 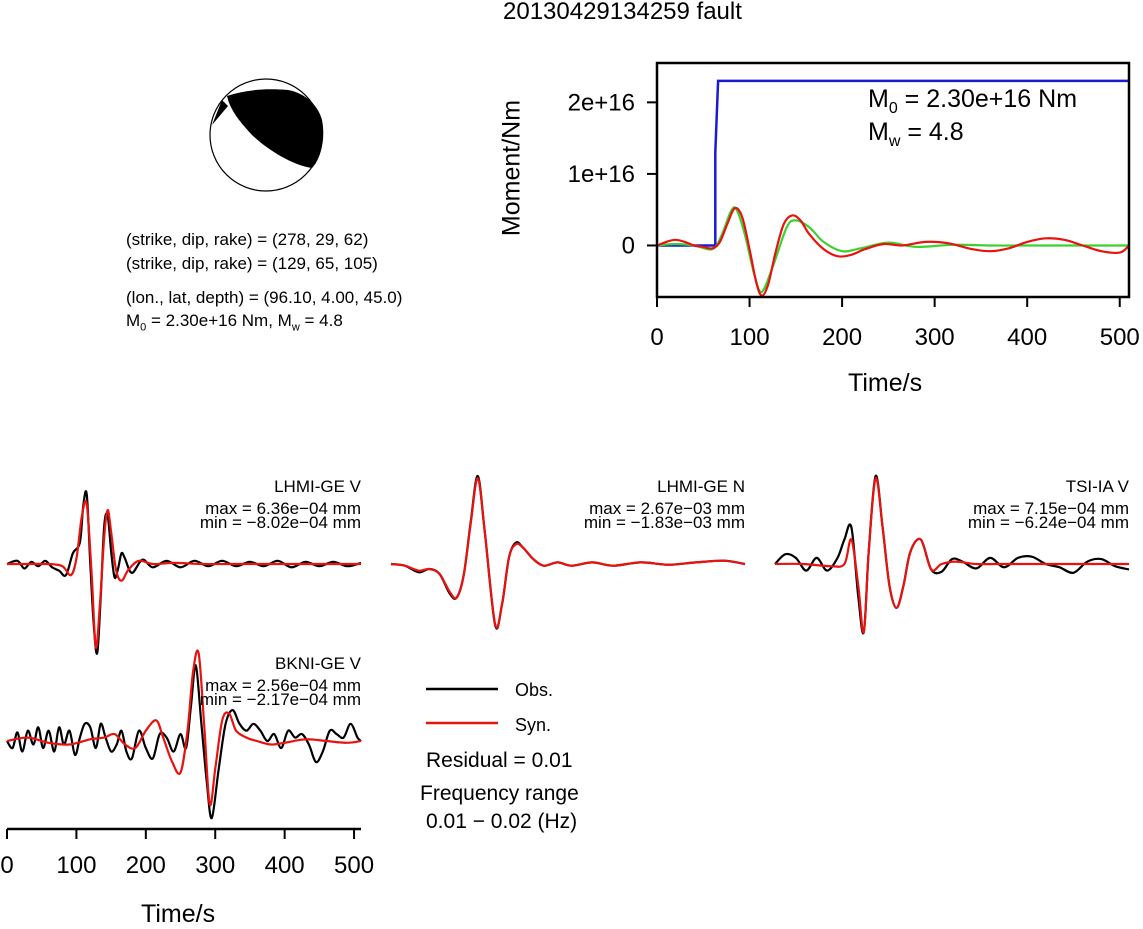 What do you see at coordinates (987, 99) in the screenshot?
I see `m0-value: = 2.30e+16 Nm` at bounding box center [987, 99].